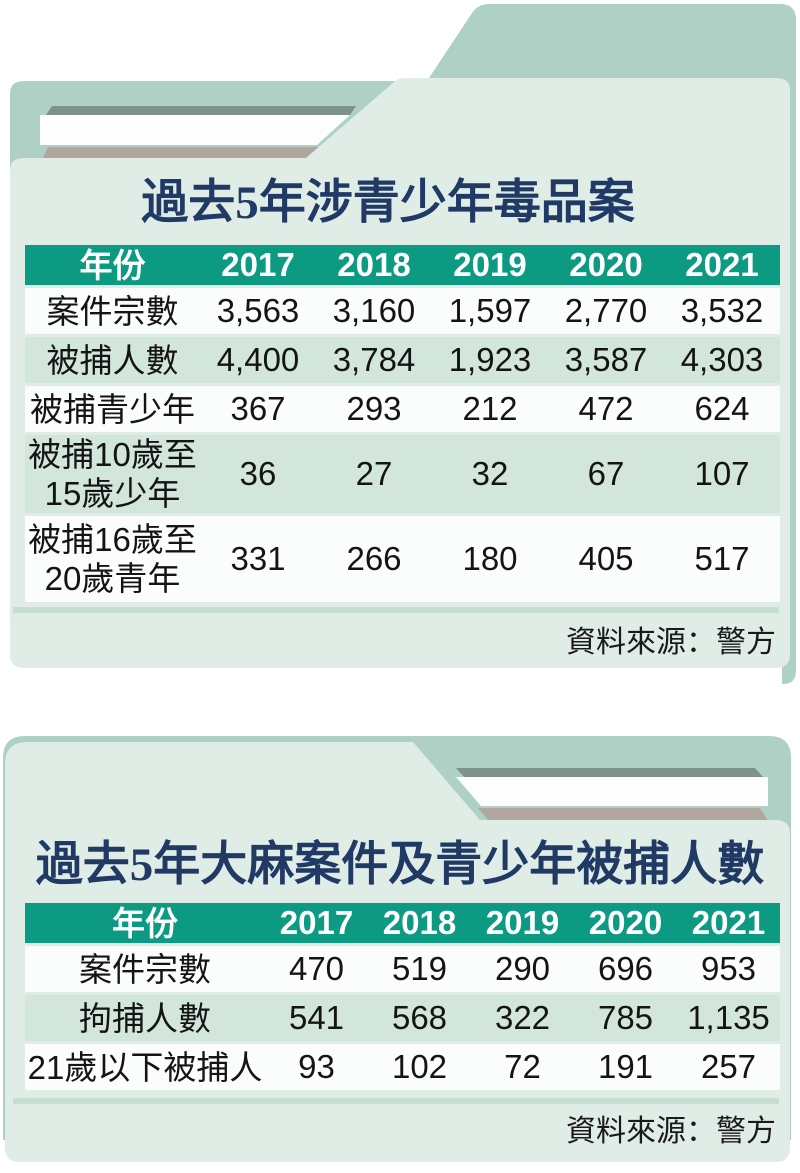 Image resolution: width=800 pixels, height=1173 pixels. Describe the element at coordinates (112, 539) in the screenshot. I see `row-label-line: 被捕16歲至` at that location.